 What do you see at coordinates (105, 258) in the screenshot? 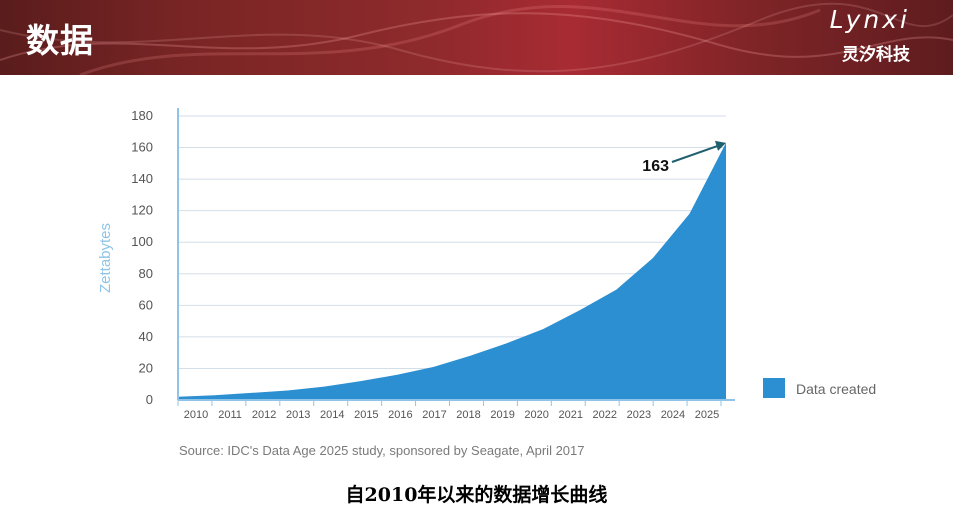
I see `y-axis-label: Zettabytes` at bounding box center [105, 258].